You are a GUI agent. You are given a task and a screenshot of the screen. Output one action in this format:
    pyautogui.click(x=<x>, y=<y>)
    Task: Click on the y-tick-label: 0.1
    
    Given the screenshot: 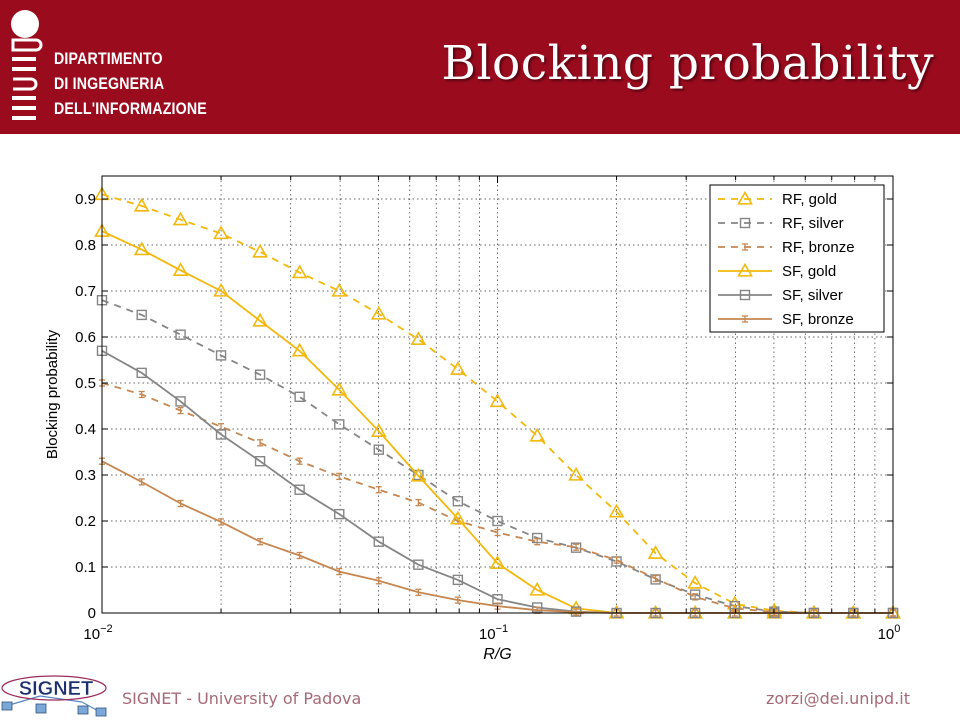 What is the action you would take?
    pyautogui.click(x=85, y=567)
    